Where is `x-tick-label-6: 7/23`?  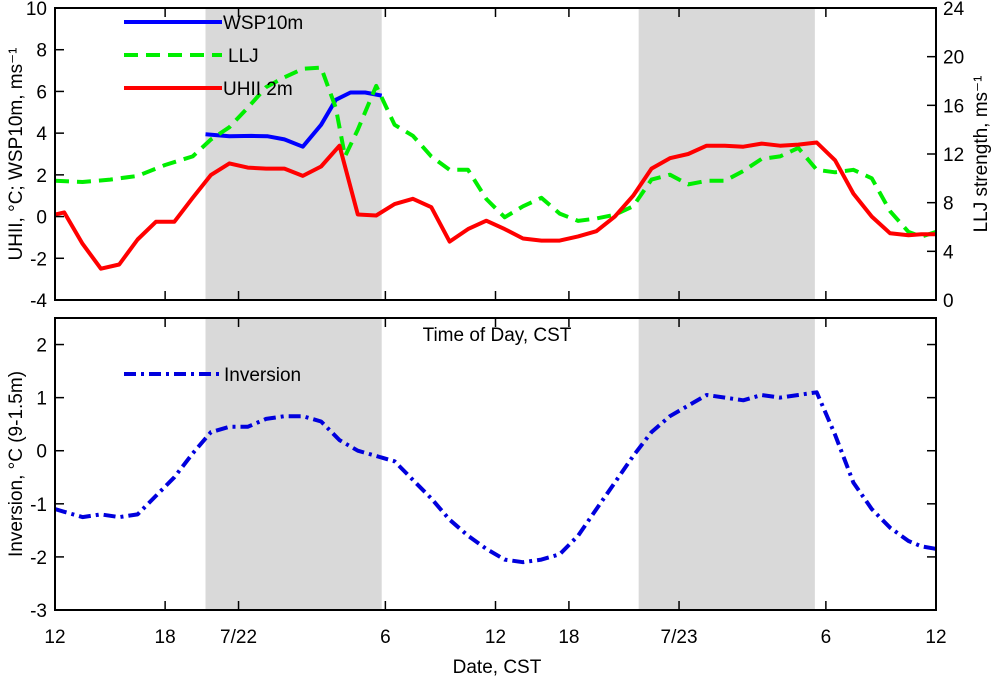
x-tick-label-6: 7/23 is located at coordinates (679, 637).